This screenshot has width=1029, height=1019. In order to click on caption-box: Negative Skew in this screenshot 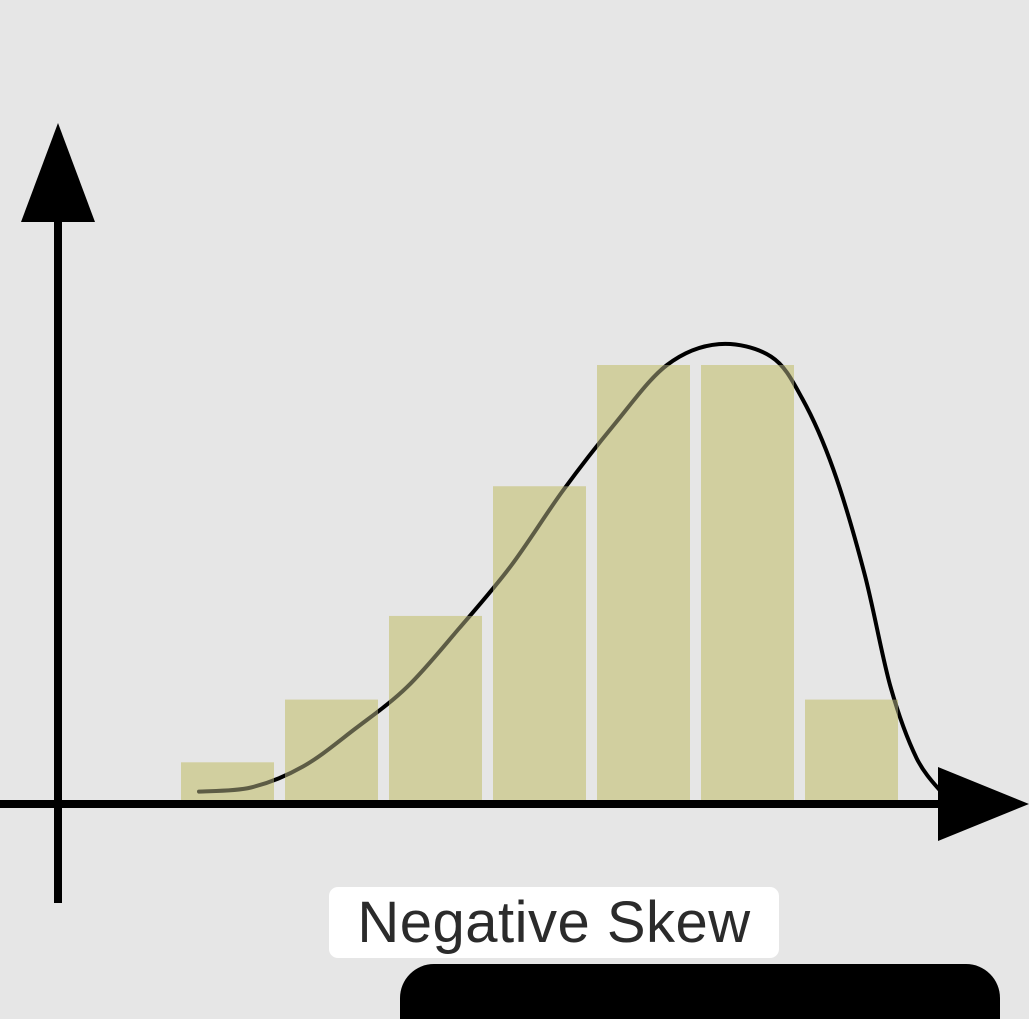, I will do `click(554, 922)`.